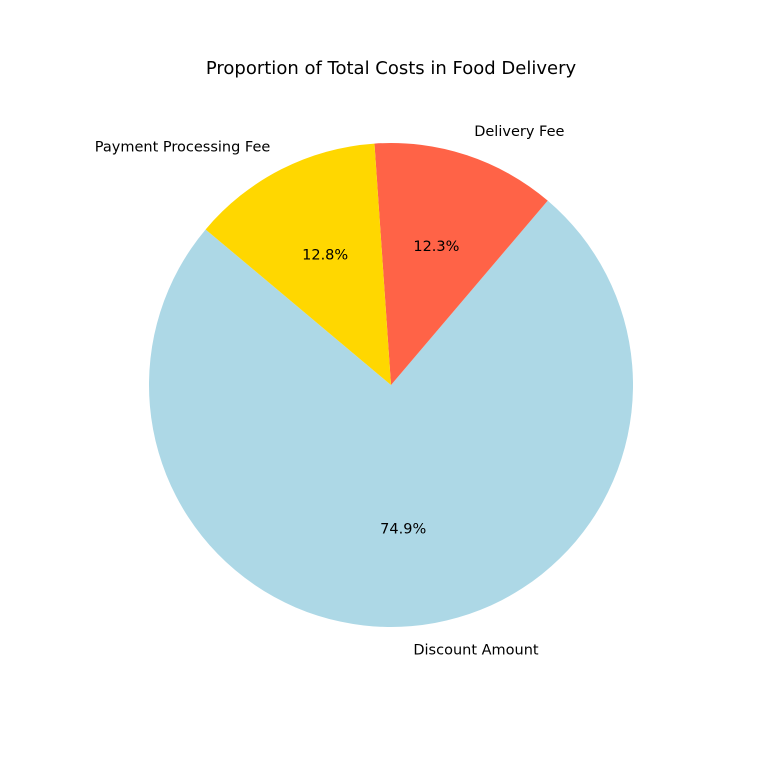 This screenshot has height=768, width=767. What do you see at coordinates (325, 256) in the screenshot?
I see `slice-percent-payment-processing-fee: 12.8%` at bounding box center [325, 256].